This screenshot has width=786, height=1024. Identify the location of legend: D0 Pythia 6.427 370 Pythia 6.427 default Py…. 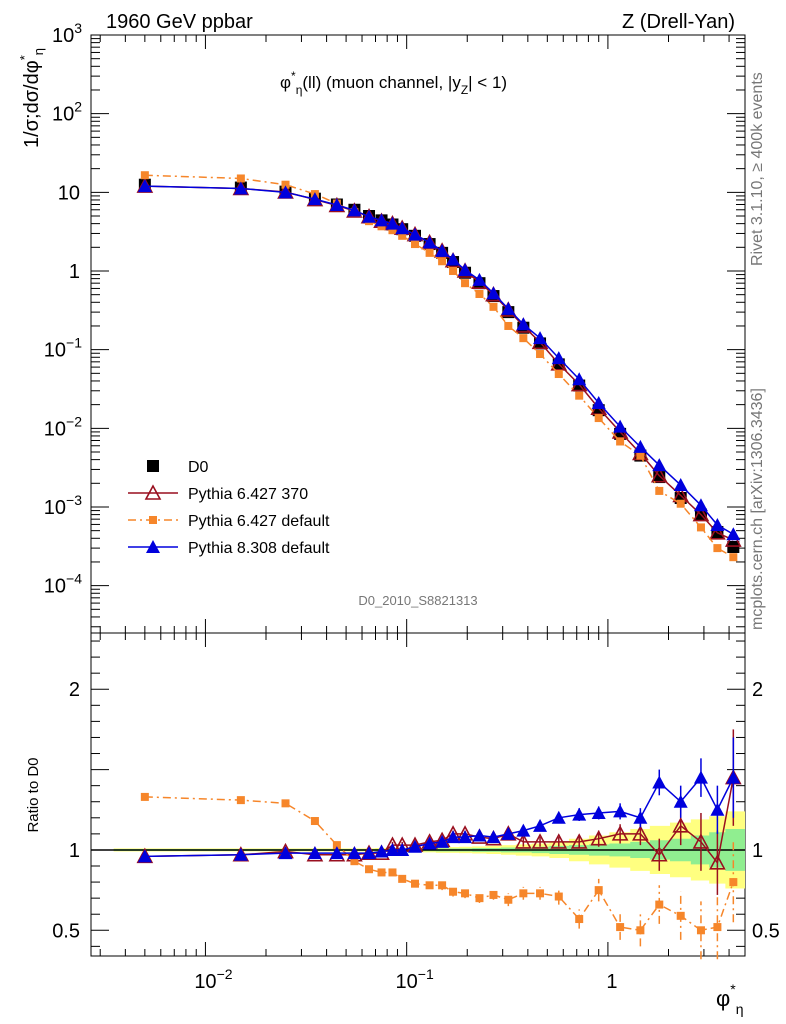
(229, 508).